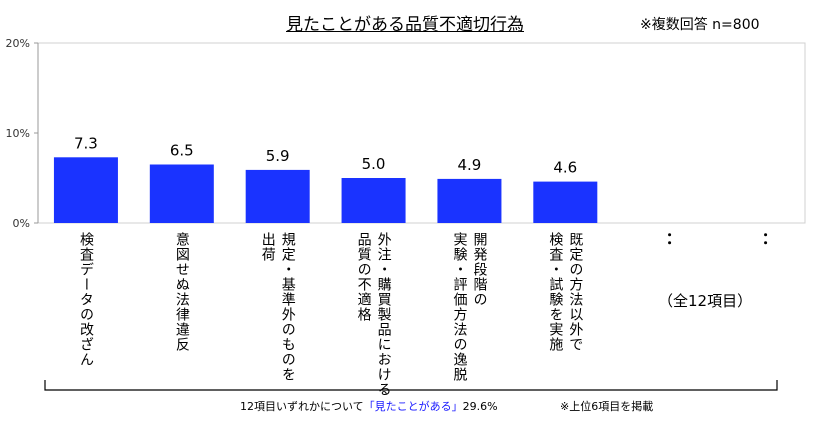  What do you see at coordinates (18, 133) in the screenshot?
I see `y-tick-label: 10%` at bounding box center [18, 133].